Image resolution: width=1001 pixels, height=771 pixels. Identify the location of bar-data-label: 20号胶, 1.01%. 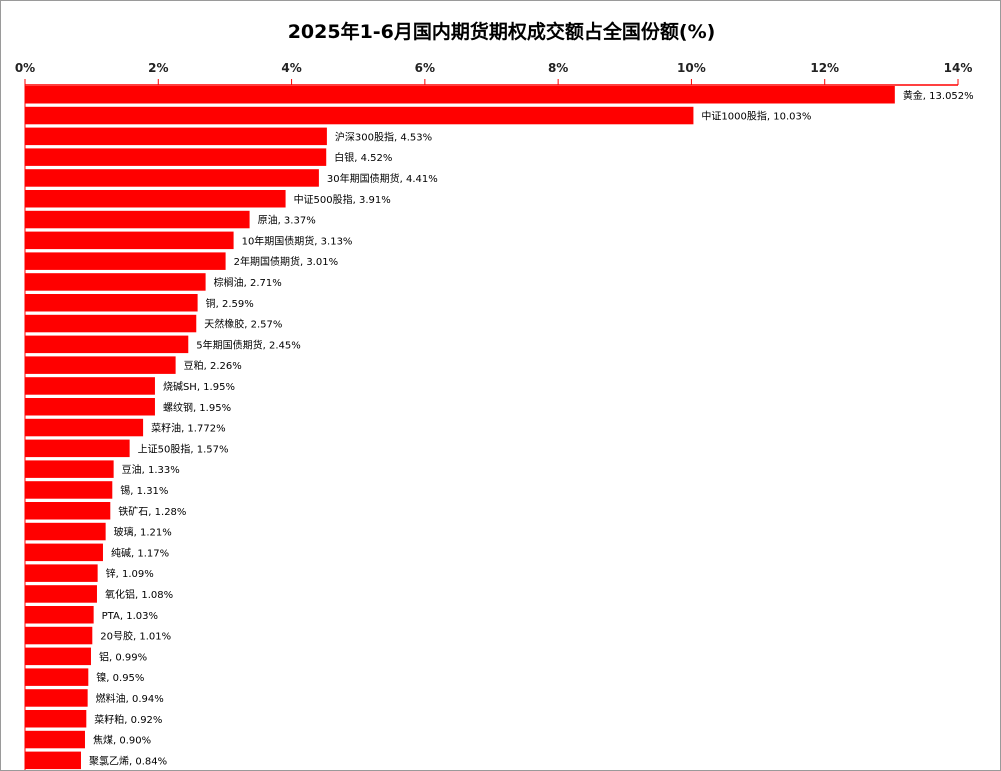
(135, 636).